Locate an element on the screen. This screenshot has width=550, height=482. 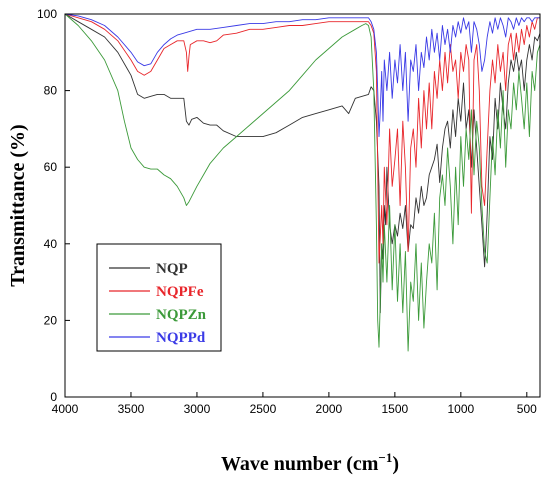
y-tick-label: 40 is located at coordinates (51, 244).